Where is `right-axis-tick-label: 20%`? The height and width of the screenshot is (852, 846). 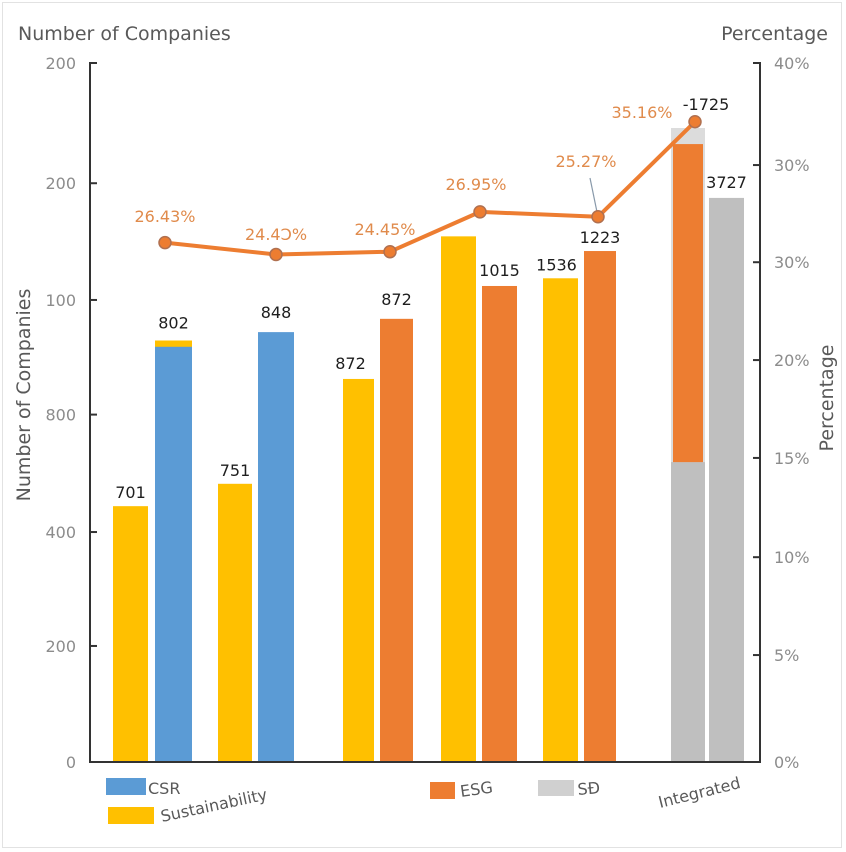
right-axis-tick-label: 20% is located at coordinates (792, 360).